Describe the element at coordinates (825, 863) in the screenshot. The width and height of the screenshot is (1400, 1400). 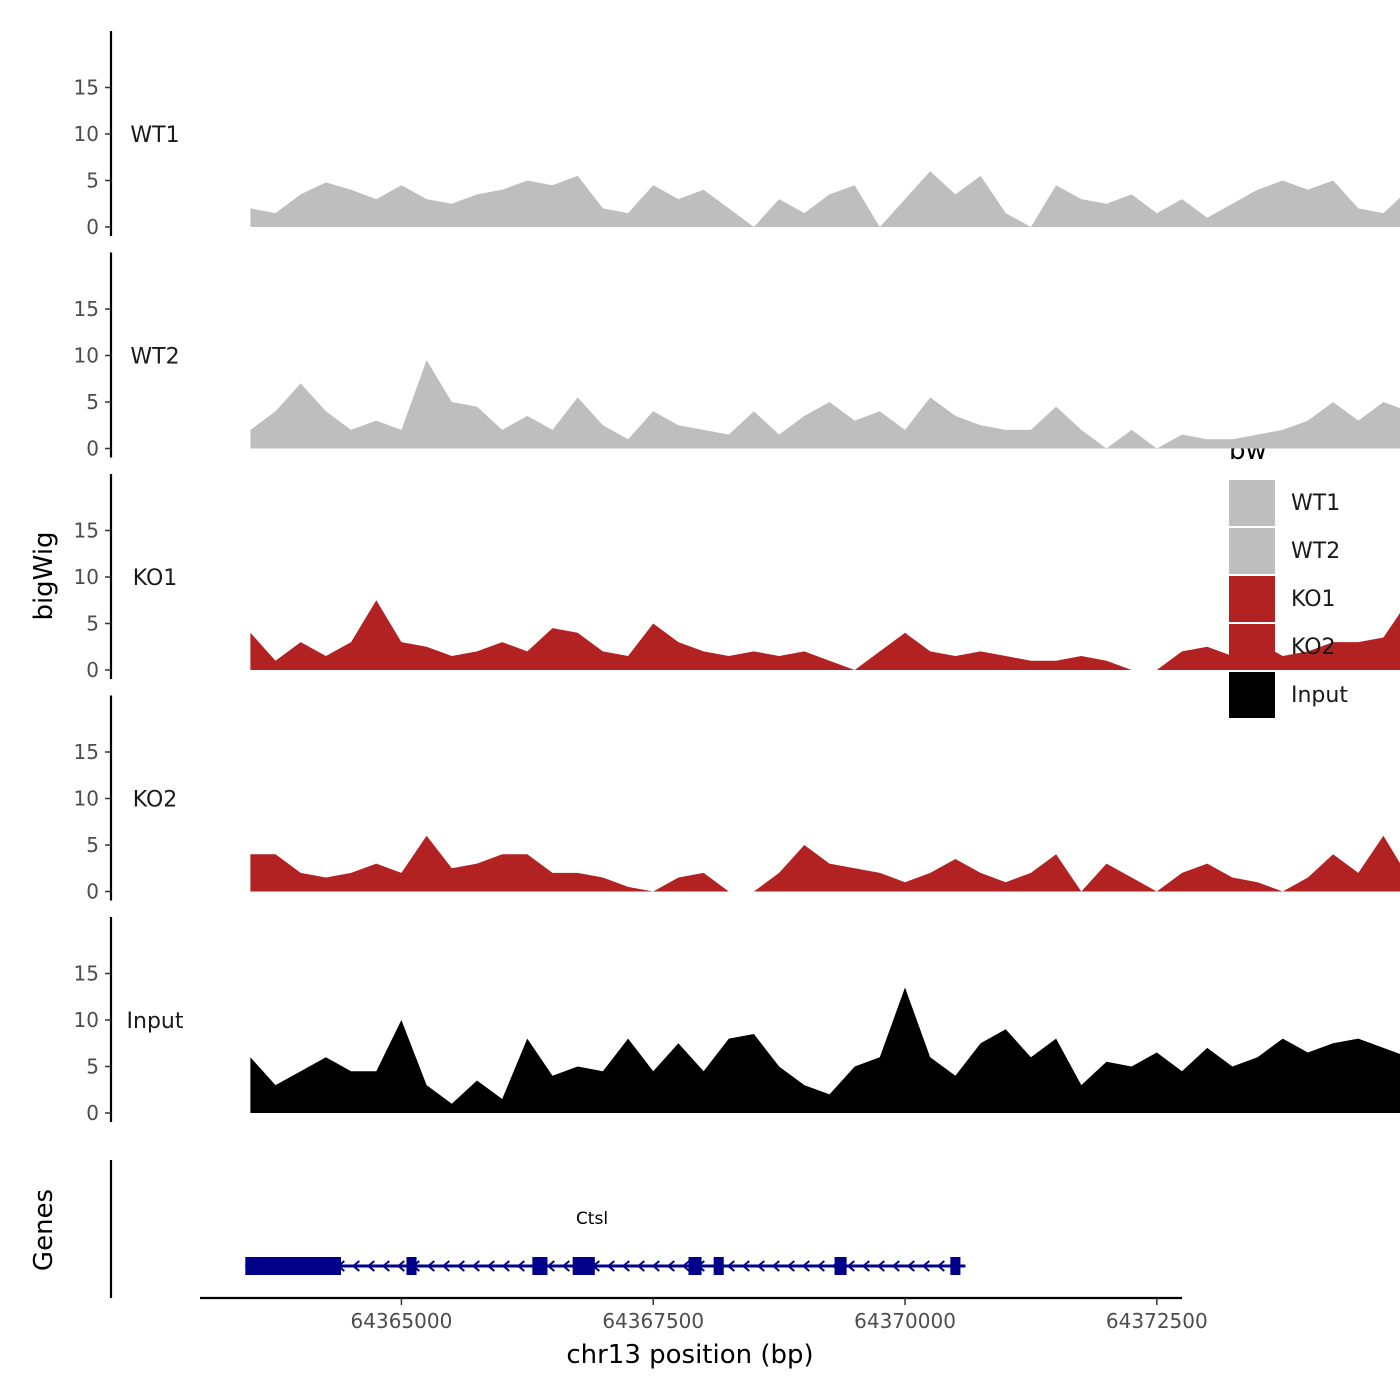
I see `area-ko2` at that location.